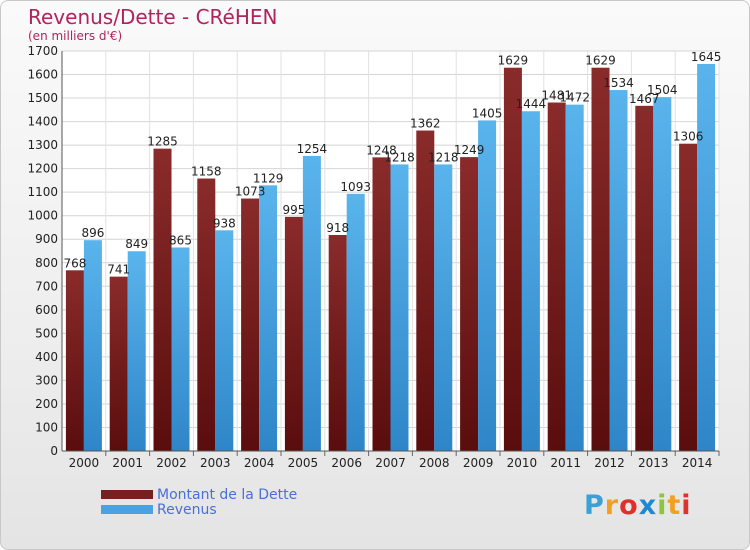 The height and width of the screenshot is (550, 750). I want to click on logo-letter: o, so click(629, 505).